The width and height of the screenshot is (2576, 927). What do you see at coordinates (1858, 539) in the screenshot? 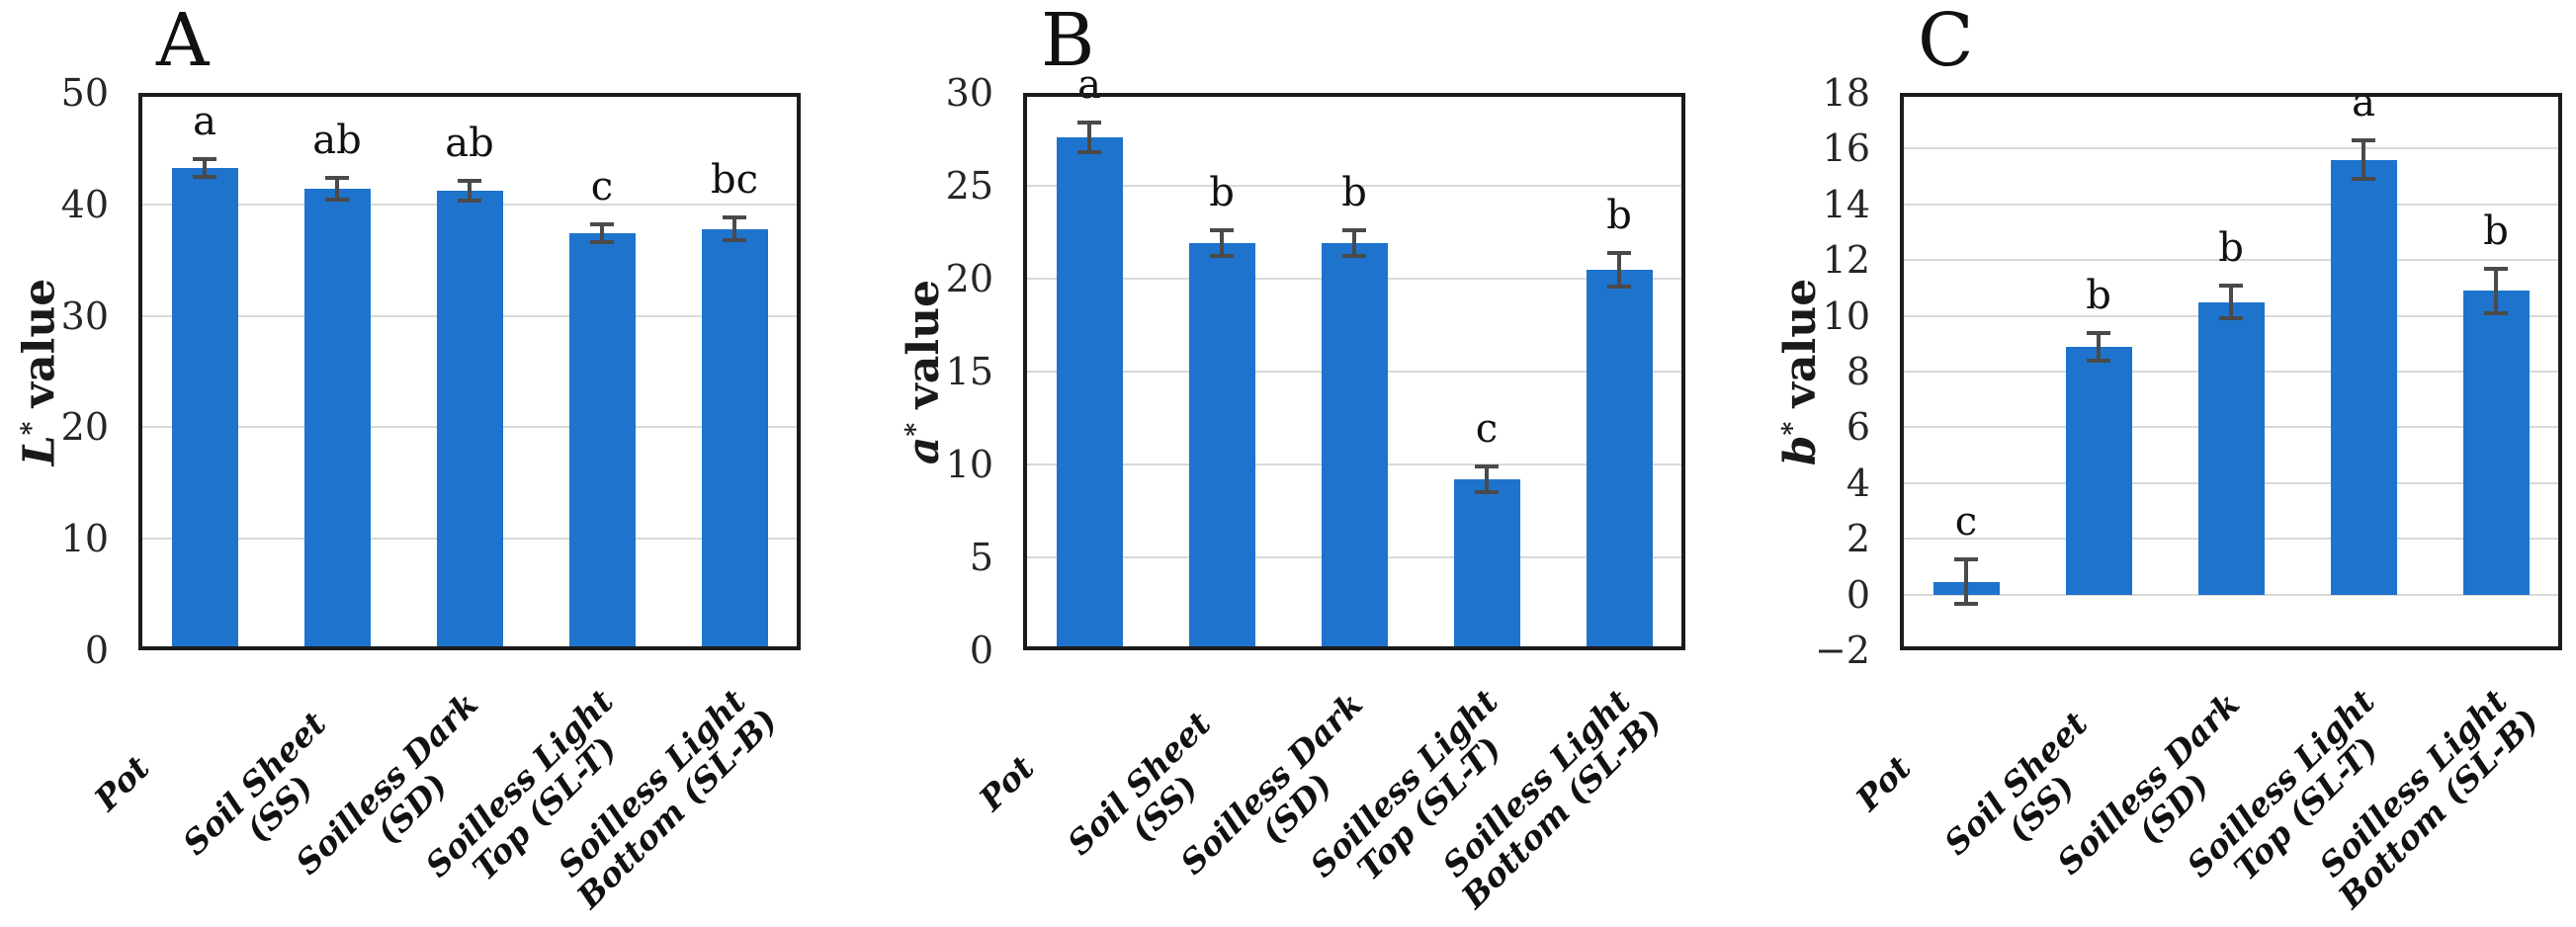
I see `y-tick-label: 2` at bounding box center [1858, 539].